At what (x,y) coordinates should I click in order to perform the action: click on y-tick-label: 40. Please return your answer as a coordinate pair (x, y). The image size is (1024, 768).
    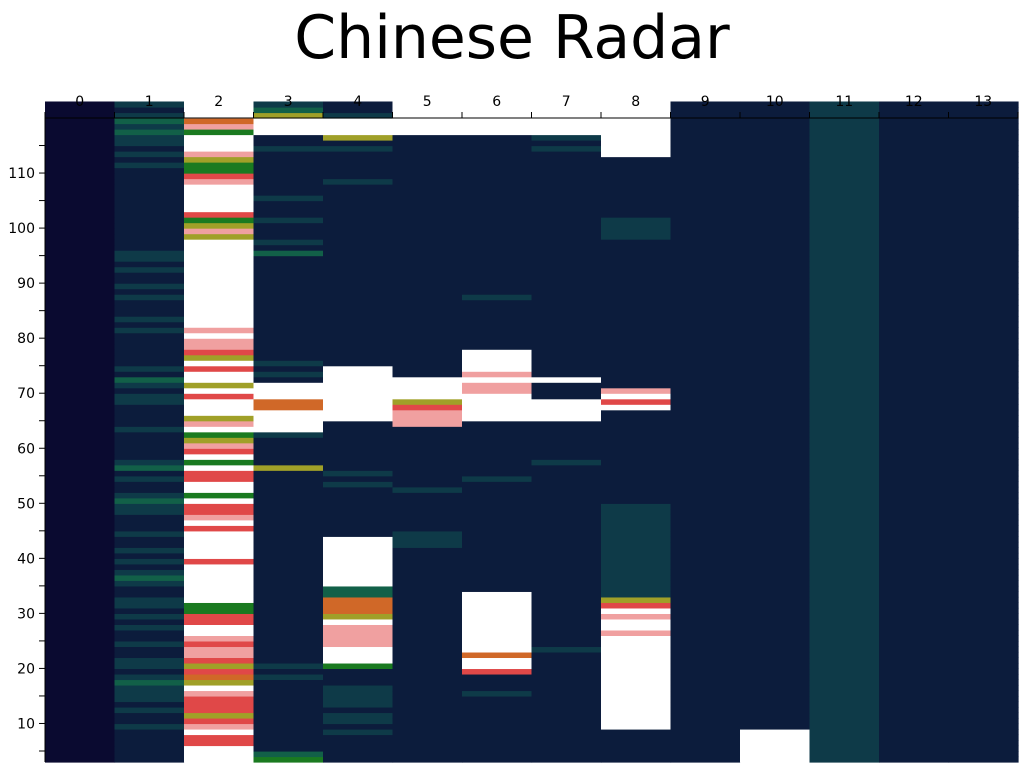
    Looking at the image, I should click on (26, 559).